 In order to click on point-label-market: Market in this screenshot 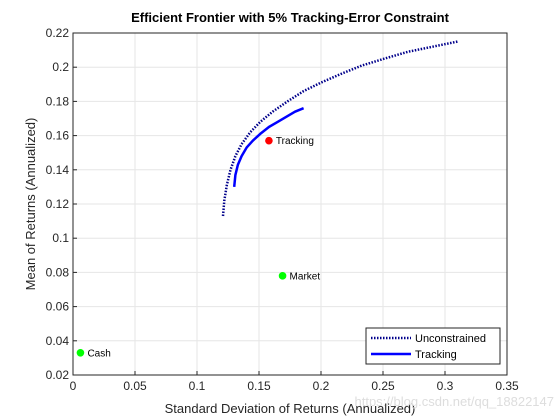, I will do `click(305, 276)`.